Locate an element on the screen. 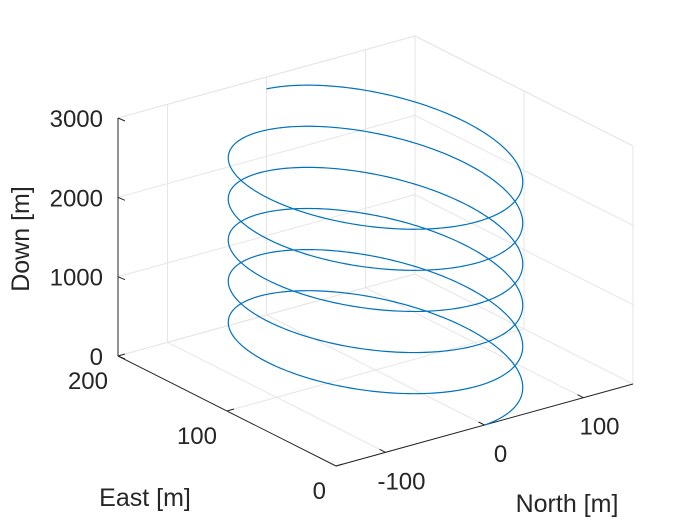  y-tick-label: 100 is located at coordinates (197, 436).